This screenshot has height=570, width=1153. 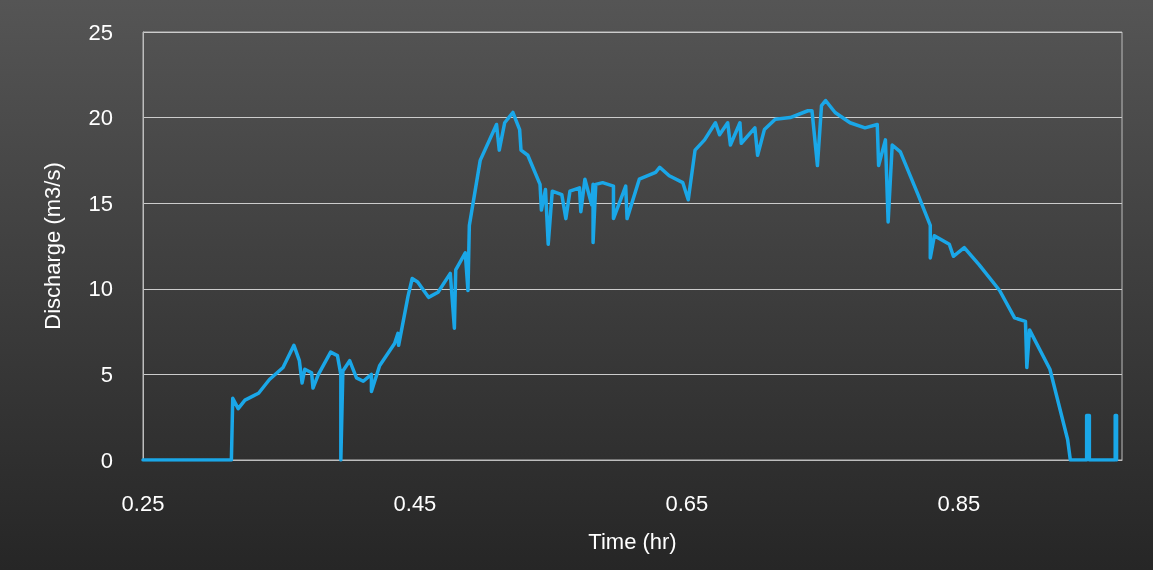 What do you see at coordinates (959, 503) in the screenshot?
I see `x-tick-label: 0.85` at bounding box center [959, 503].